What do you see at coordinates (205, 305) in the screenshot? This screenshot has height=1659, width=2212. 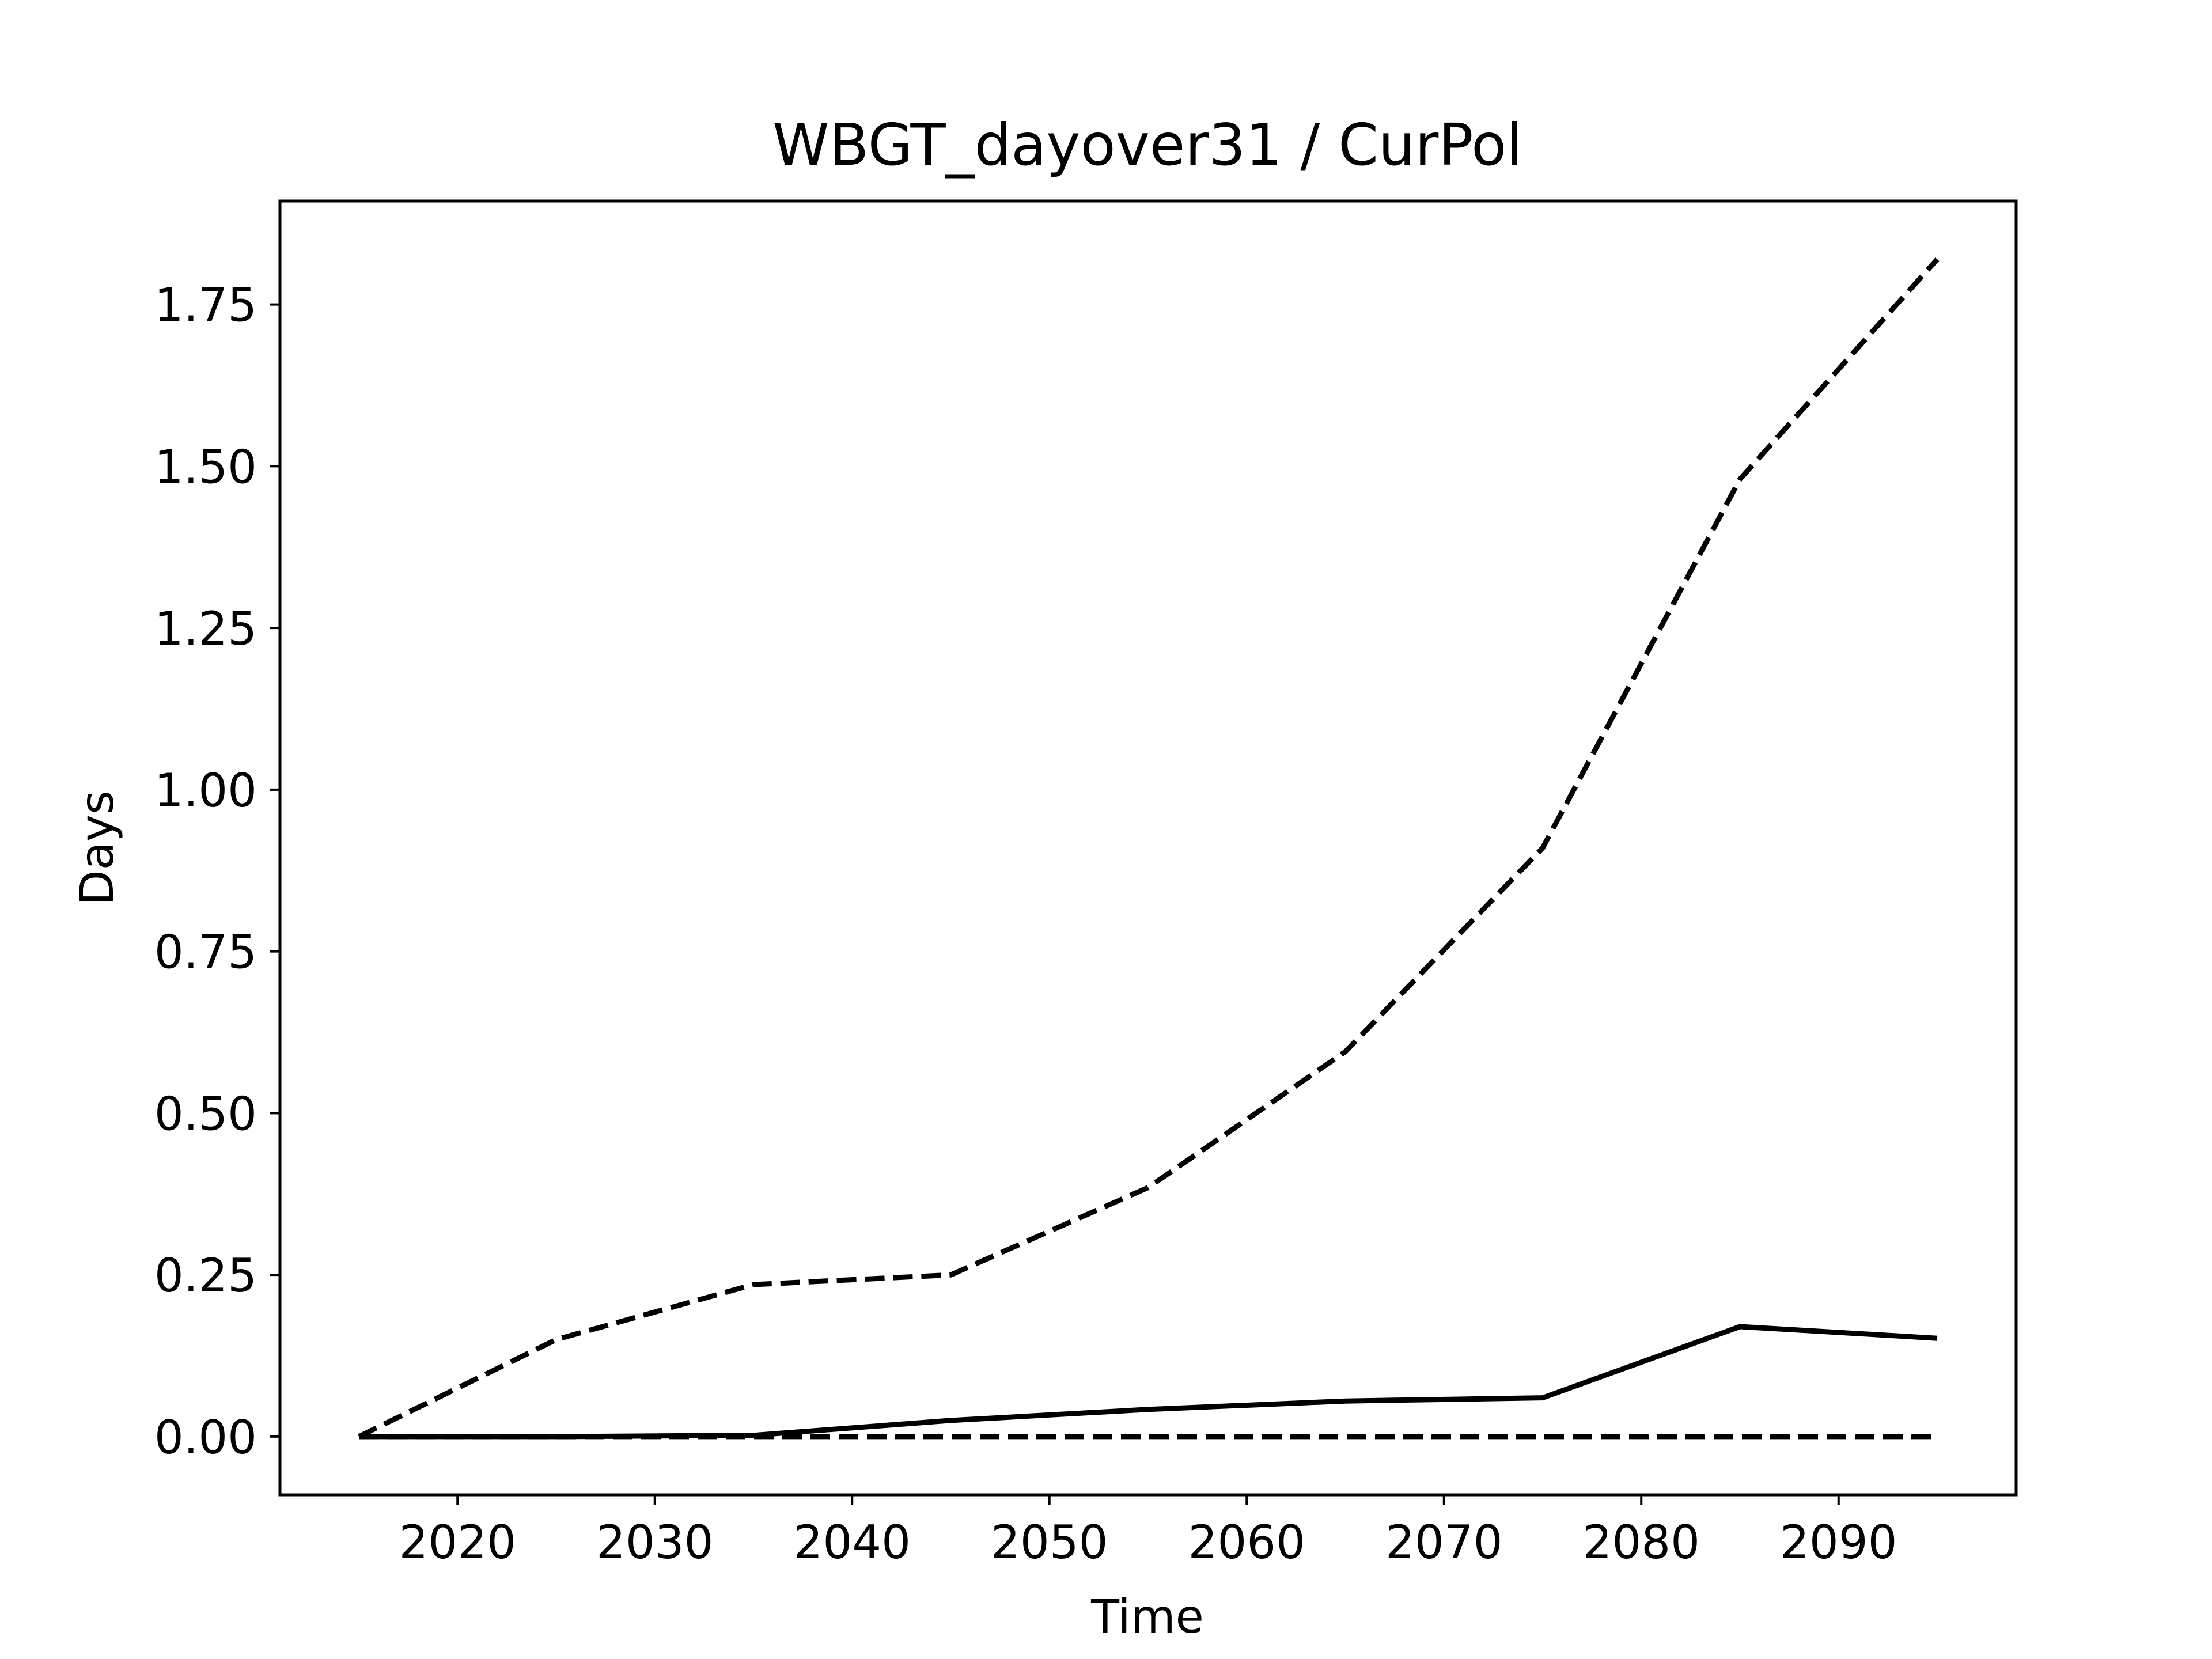 I see `y-tick-label: 1.75` at bounding box center [205, 305].